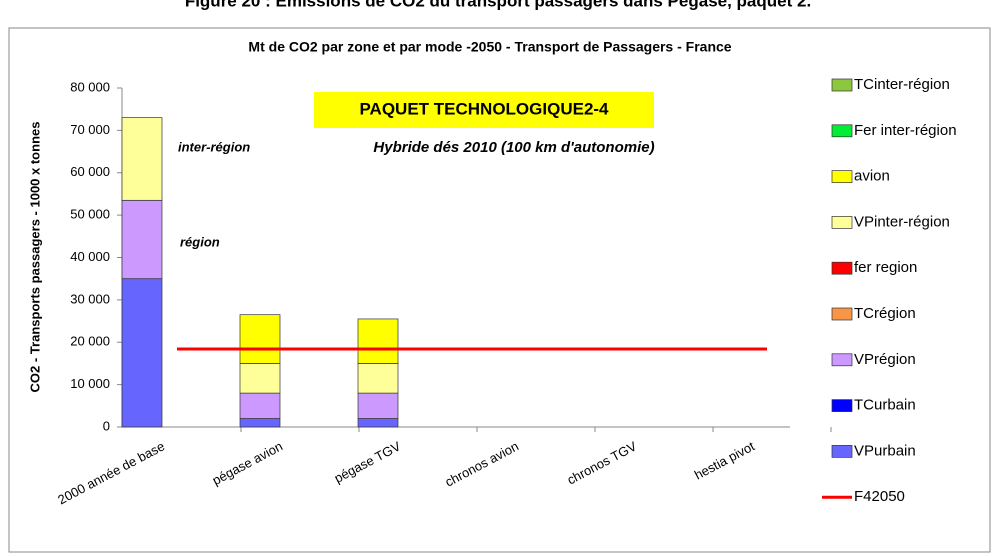 The image size is (997, 556). Describe the element at coordinates (90, 341) in the screenshot. I see `y-tick-label: 20 000` at that location.